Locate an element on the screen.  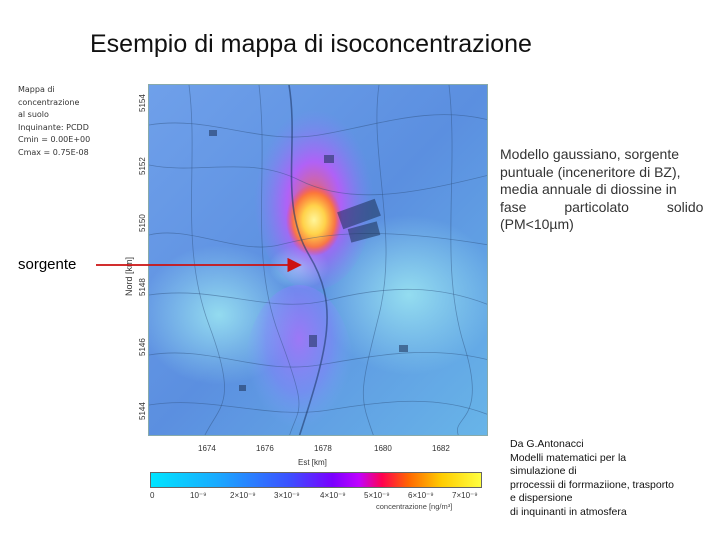
slide-title: Esempio di mappa di isoconcentrazione is located at coordinates (311, 44).